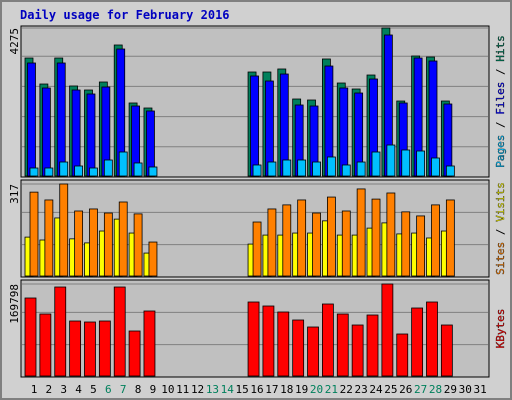 This screenshot has width=512, height=400. I want to click on y-tick-label: 317, so click(14, 194).